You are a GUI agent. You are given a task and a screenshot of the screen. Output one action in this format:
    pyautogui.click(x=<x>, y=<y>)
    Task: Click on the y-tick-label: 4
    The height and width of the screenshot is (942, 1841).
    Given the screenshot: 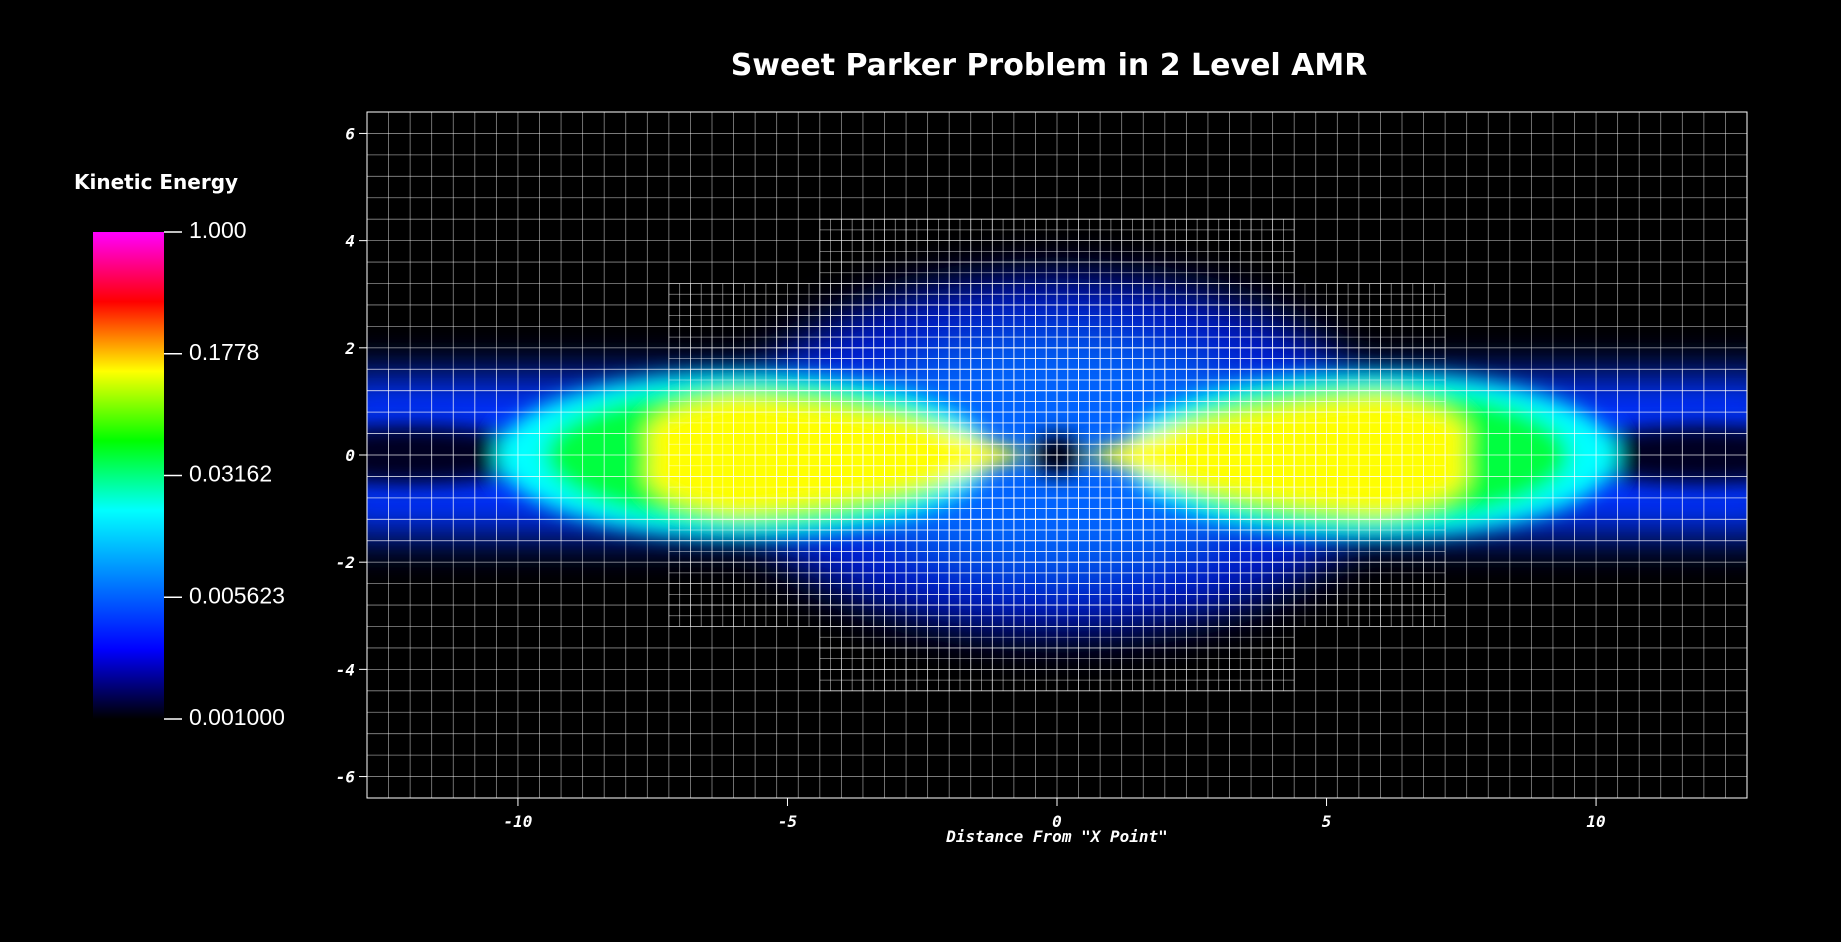 What is the action you would take?
    pyautogui.click(x=350, y=241)
    